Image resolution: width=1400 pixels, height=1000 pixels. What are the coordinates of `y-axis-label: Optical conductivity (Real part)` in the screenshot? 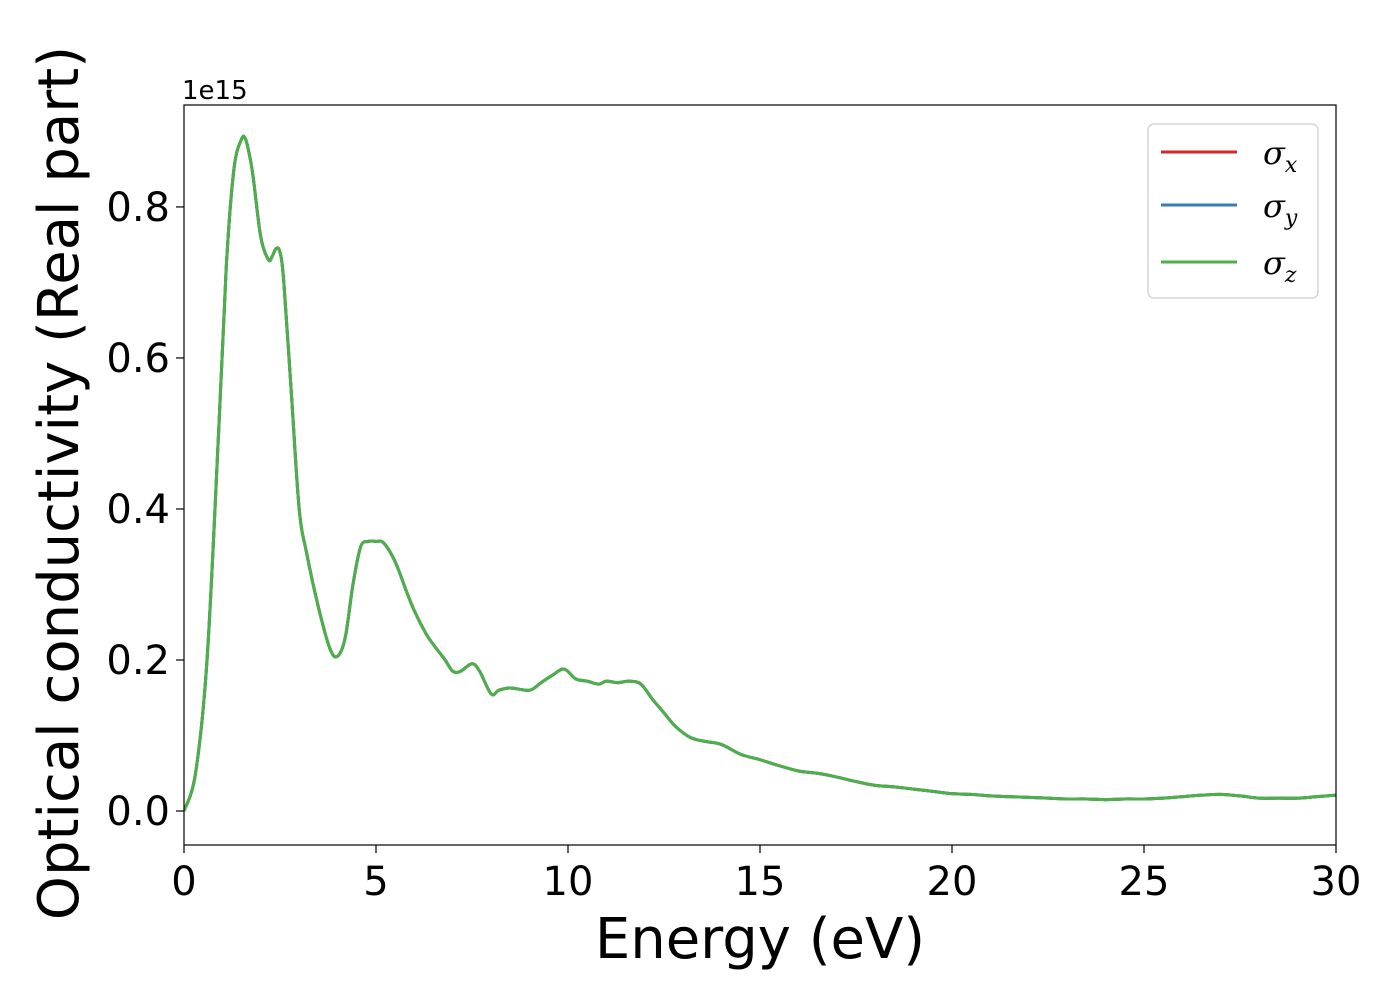 It's located at (59, 483).